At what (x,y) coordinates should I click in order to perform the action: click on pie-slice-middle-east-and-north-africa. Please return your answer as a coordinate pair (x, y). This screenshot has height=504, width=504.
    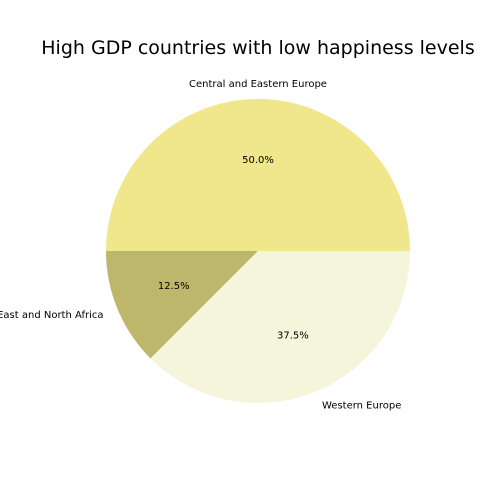
    Looking at the image, I should click on (182, 305).